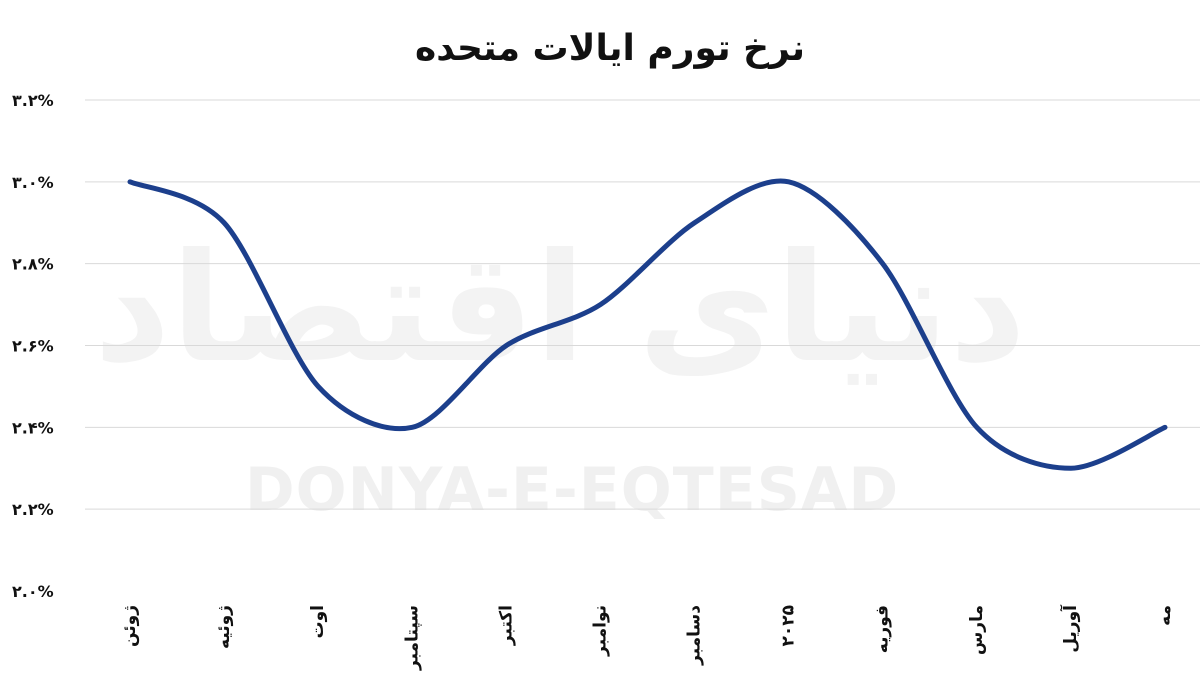  I want to click on y-tick-label: ۲.۸%, so click(33, 264).